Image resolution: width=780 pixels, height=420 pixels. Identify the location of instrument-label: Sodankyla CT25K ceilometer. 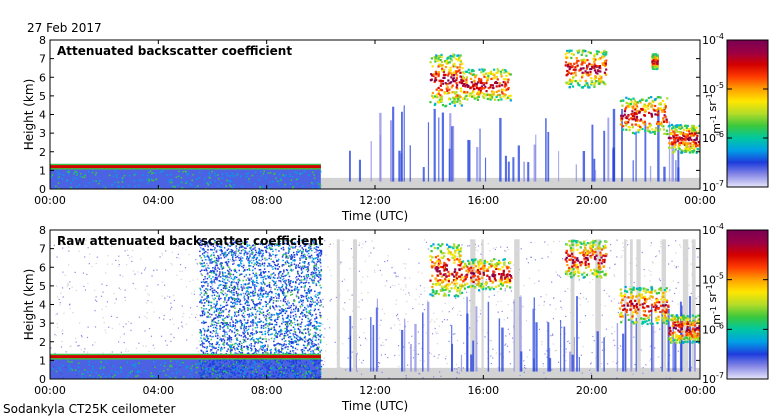
(89, 409).